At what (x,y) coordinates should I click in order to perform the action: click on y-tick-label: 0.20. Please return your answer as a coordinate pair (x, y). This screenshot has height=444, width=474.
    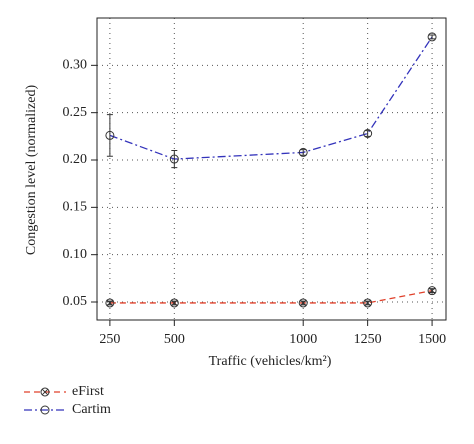
    Looking at the image, I should click on (75, 159).